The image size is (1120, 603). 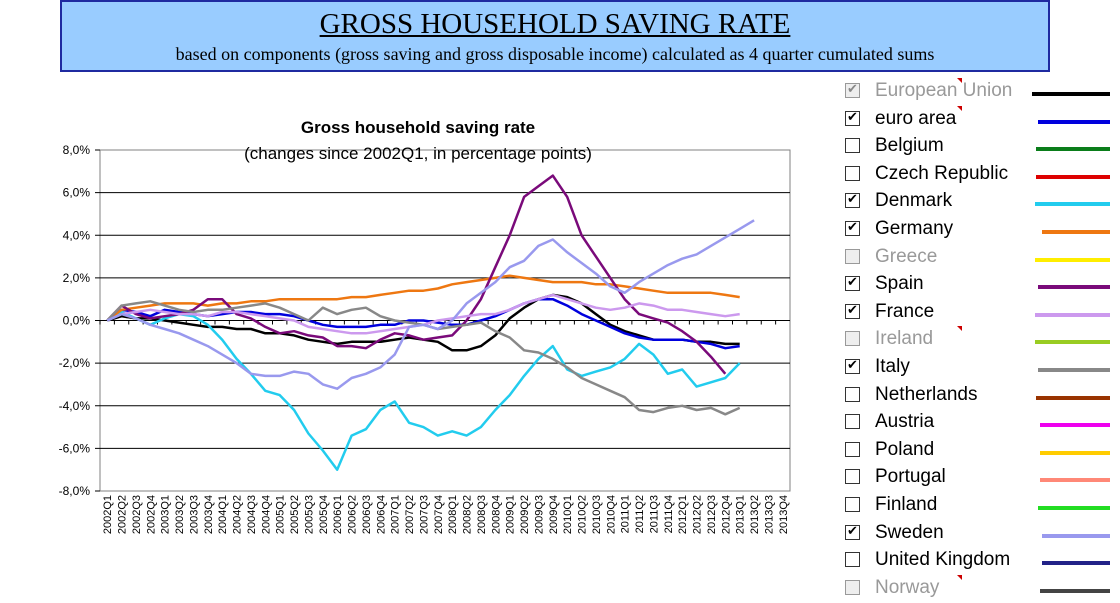 What do you see at coordinates (468, 514) in the screenshot?
I see `x-tick-label: 2008Q2` at bounding box center [468, 514].